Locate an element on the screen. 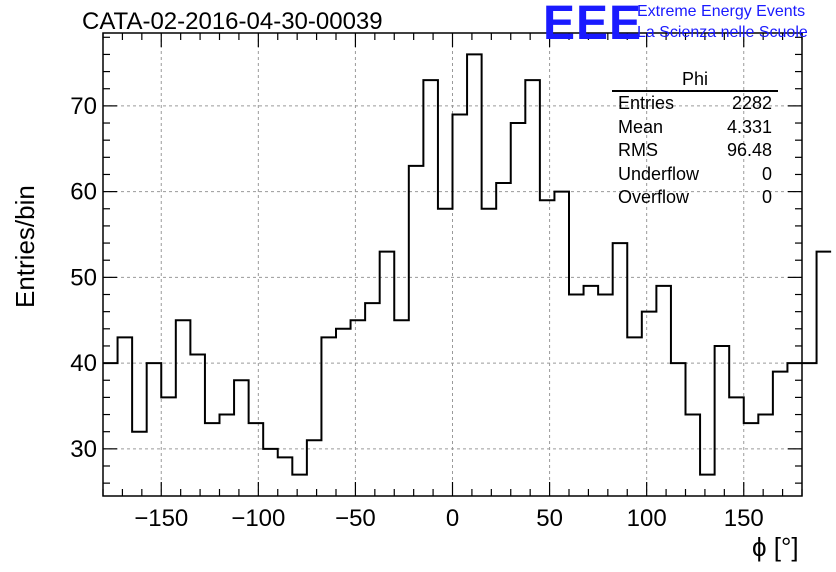 Image resolution: width=836 pixels, height=572 pixels. x-tick-label: 150 is located at coordinates (744, 518).